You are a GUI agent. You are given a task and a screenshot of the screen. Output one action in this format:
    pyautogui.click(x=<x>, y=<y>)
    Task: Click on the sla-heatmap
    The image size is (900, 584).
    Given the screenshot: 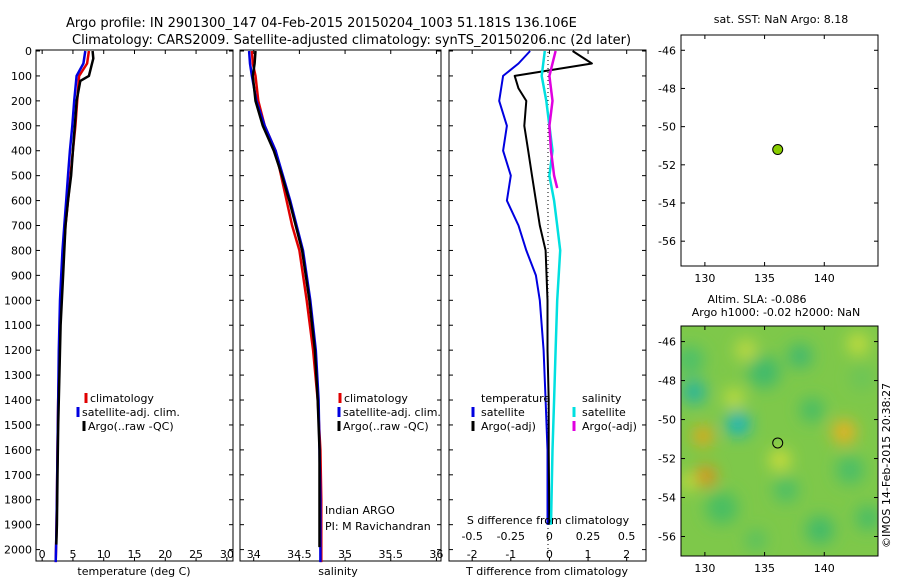 What is the action you would take?
    pyautogui.click(x=779, y=441)
    